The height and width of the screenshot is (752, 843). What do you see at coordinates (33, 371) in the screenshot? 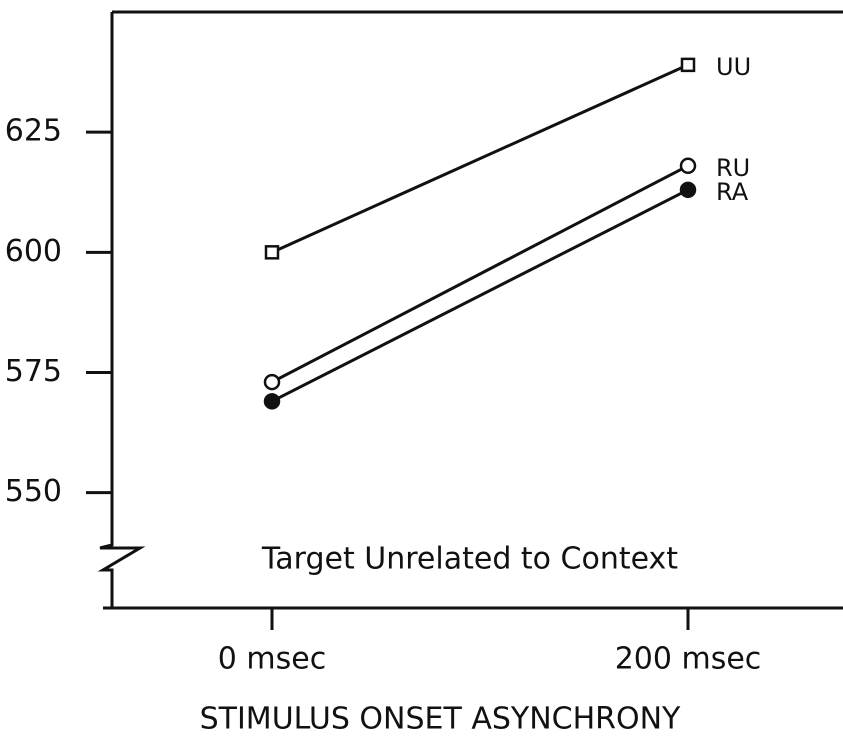
I see `y-tick-label: 575` at bounding box center [33, 371].